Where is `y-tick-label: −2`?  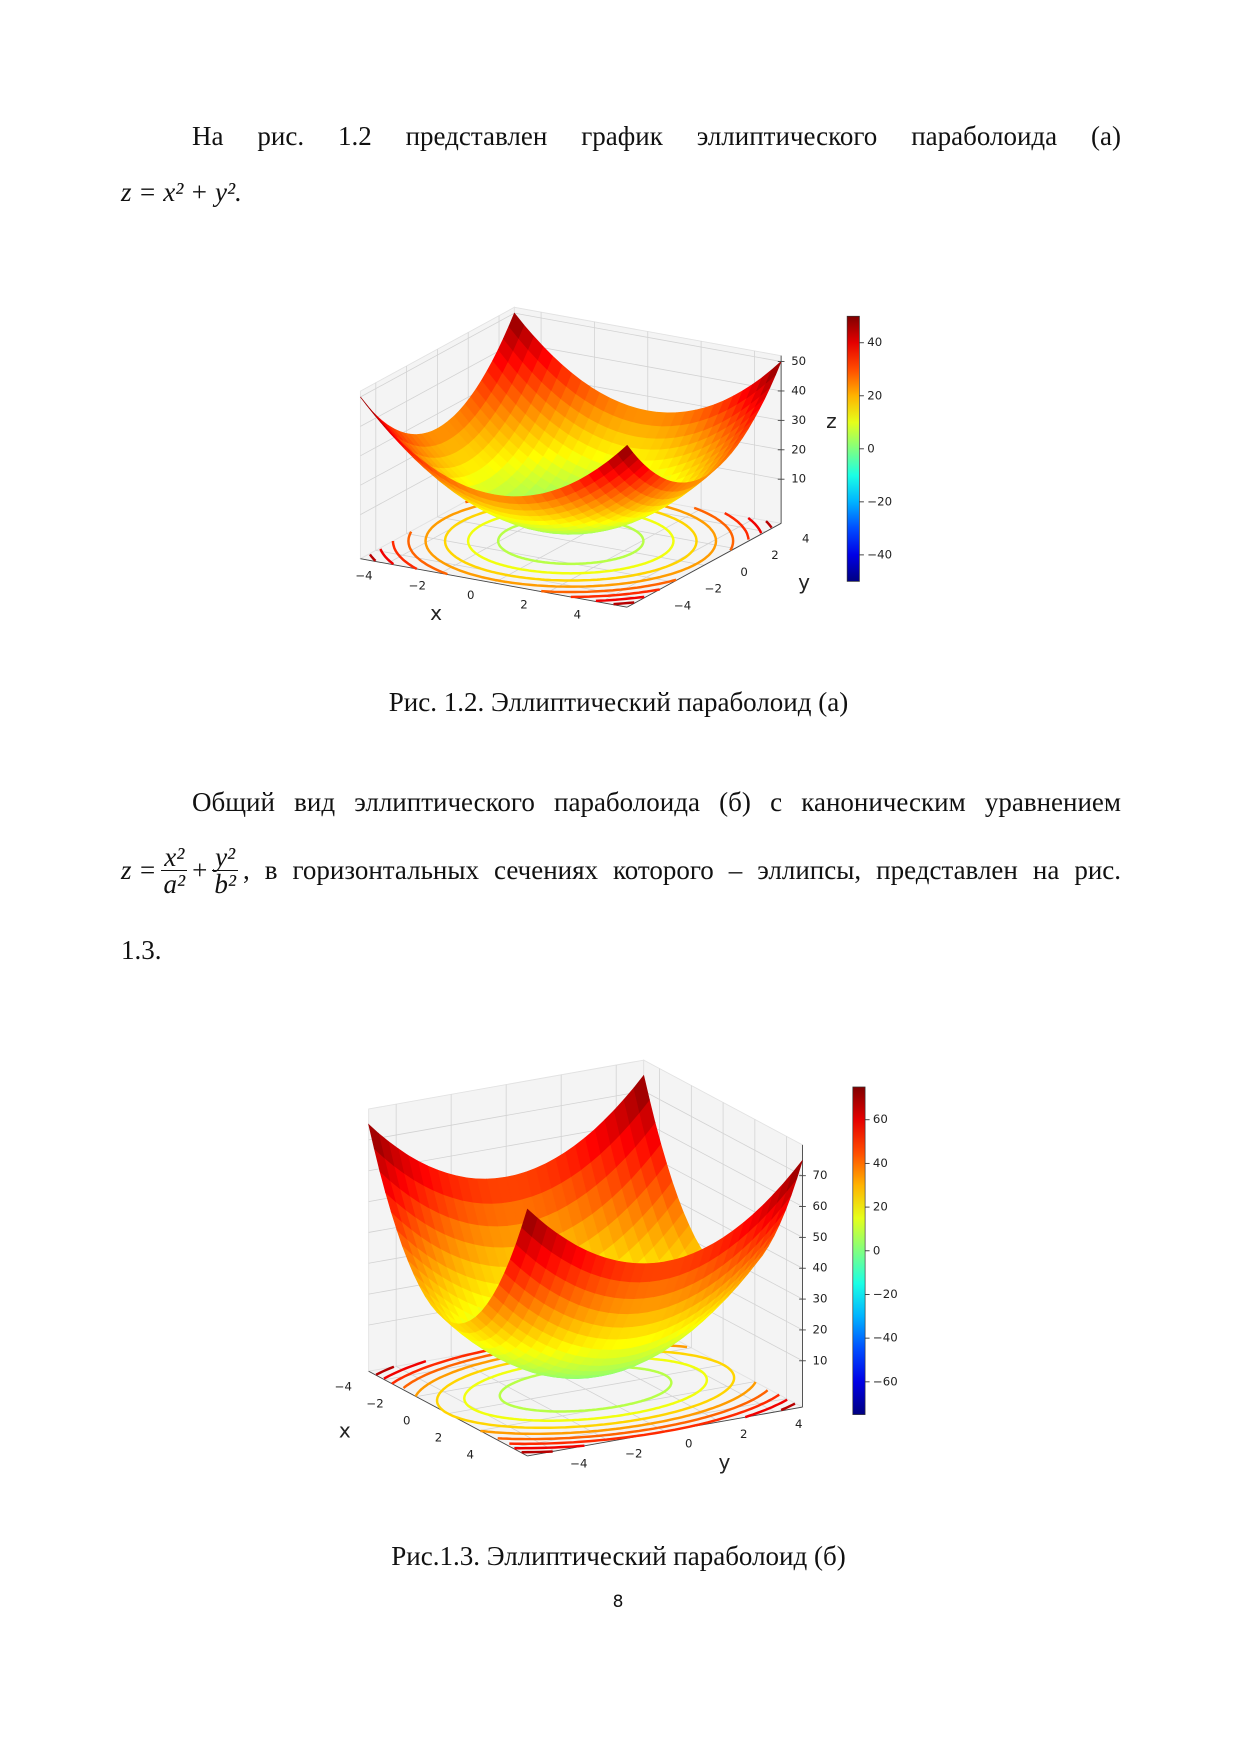 y-tick-label: −2 is located at coordinates (713, 589).